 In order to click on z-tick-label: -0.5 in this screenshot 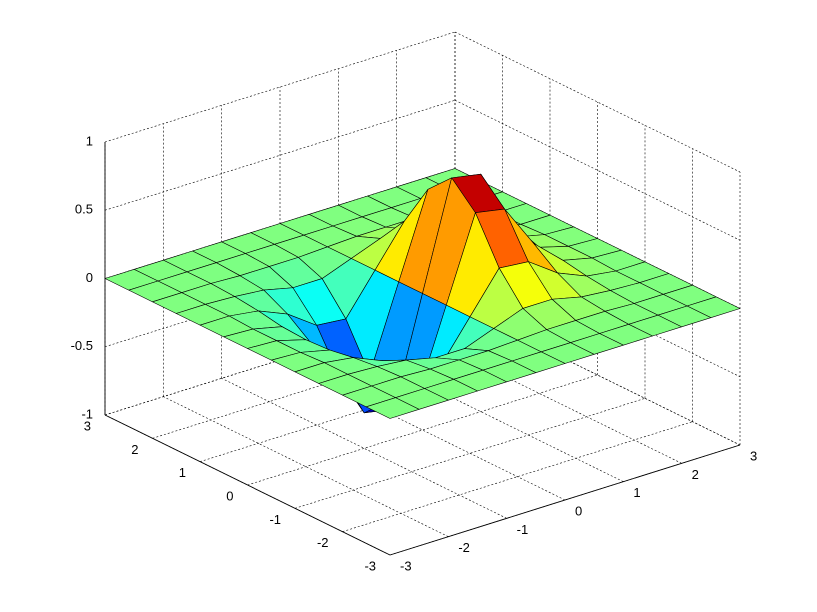, I will do `click(82, 345)`.